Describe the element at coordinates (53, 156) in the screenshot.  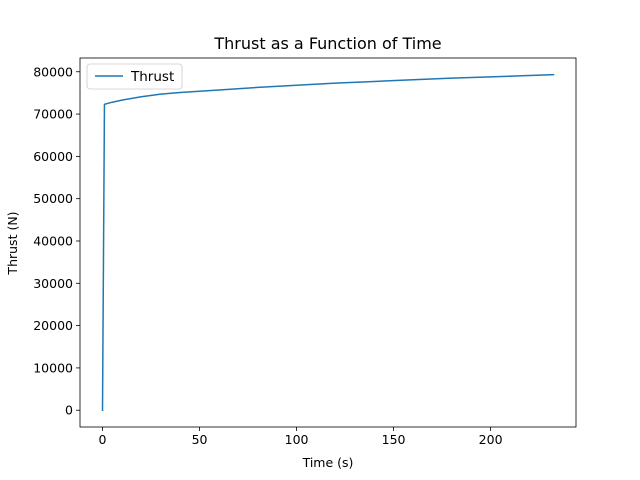
I see `y-tick-label: 60000` at that location.